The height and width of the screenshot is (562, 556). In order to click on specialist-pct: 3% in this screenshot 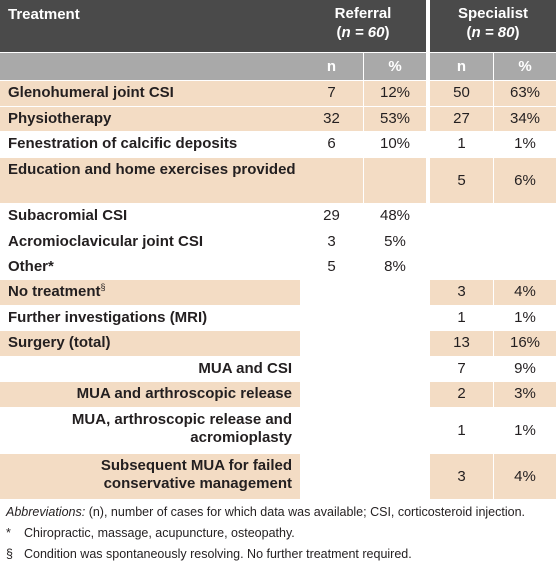, I will do `click(524, 394)`.